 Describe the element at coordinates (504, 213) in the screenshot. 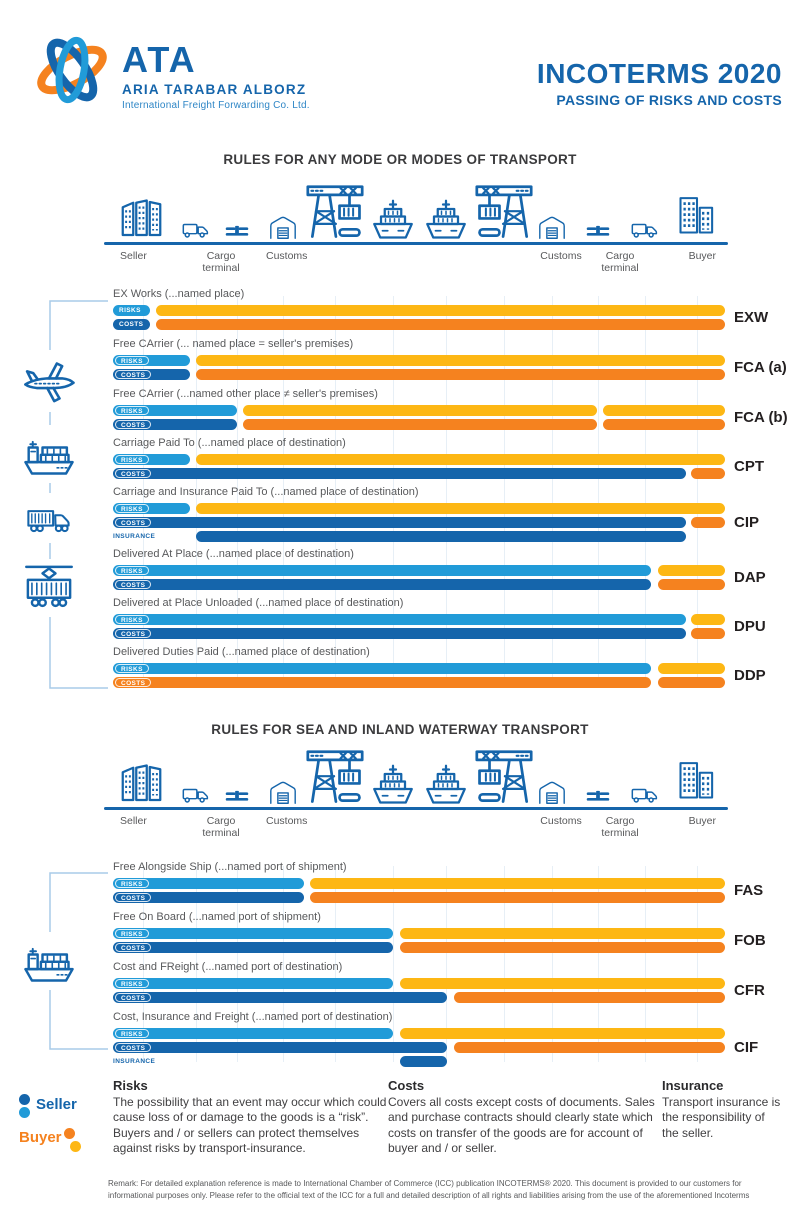

I see `container-crane-flipped-icon` at that location.